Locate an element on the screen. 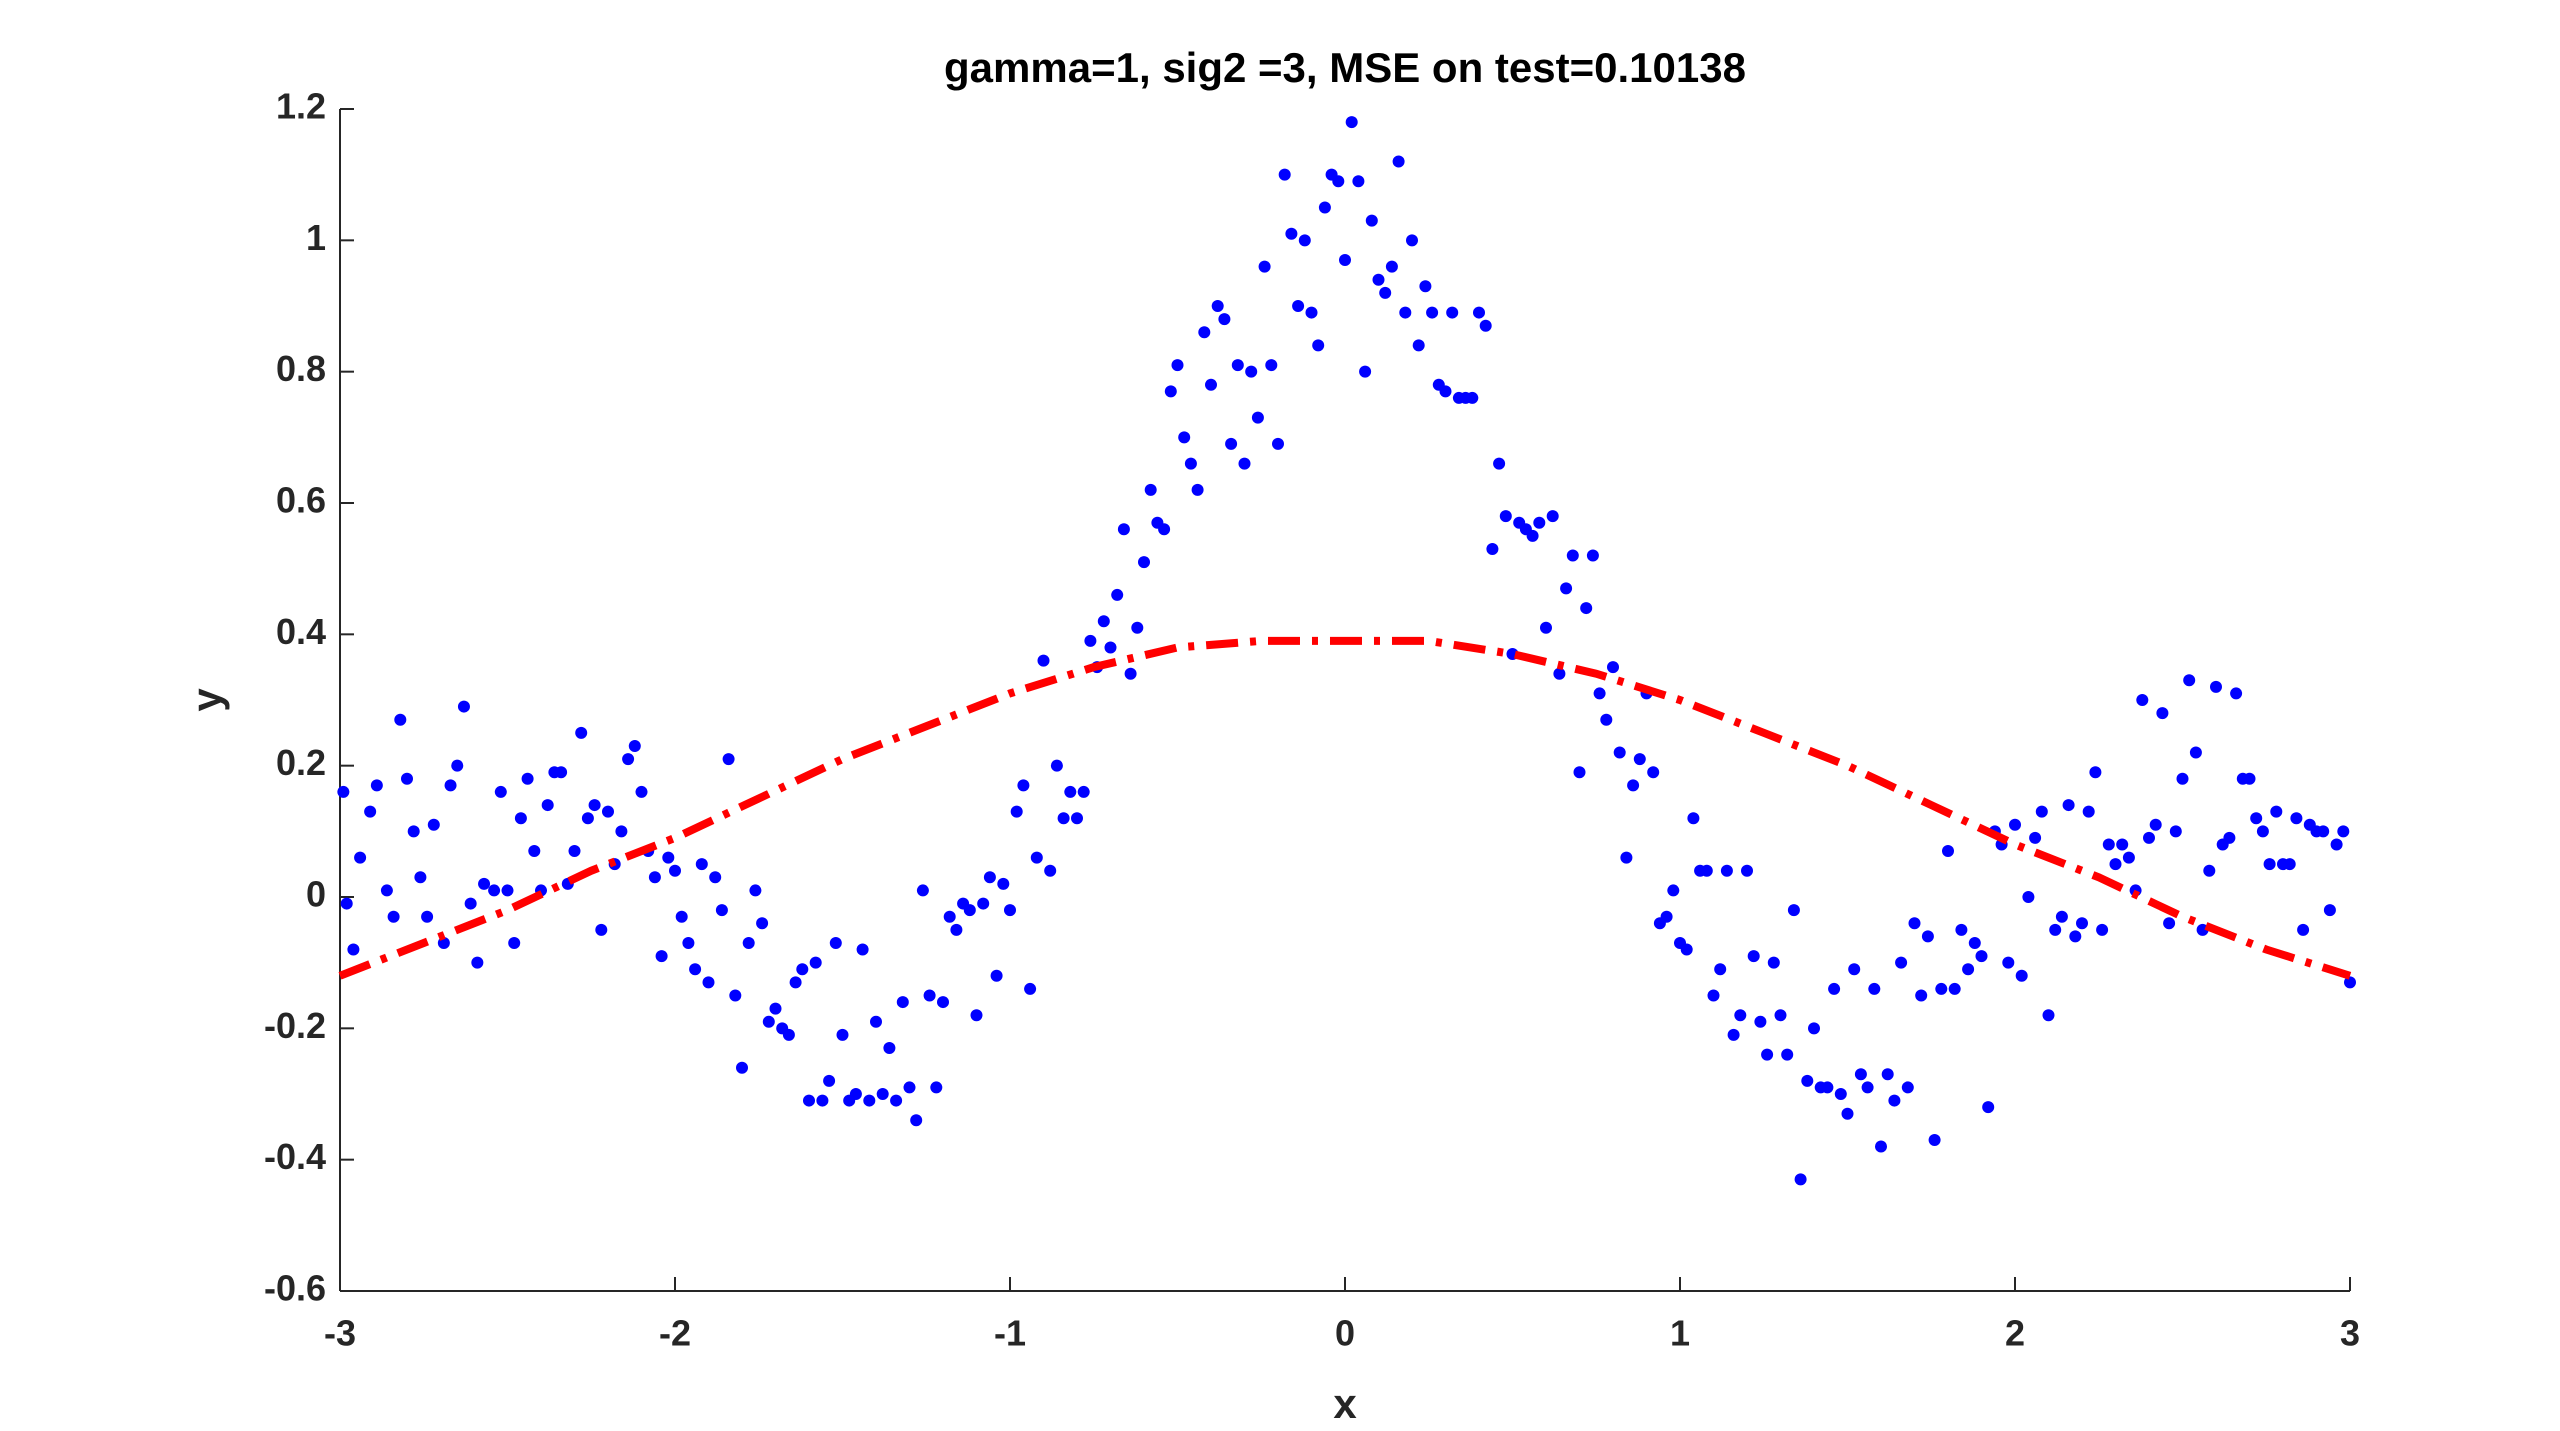  y-tick-label: 1.2 is located at coordinates (301, 106).